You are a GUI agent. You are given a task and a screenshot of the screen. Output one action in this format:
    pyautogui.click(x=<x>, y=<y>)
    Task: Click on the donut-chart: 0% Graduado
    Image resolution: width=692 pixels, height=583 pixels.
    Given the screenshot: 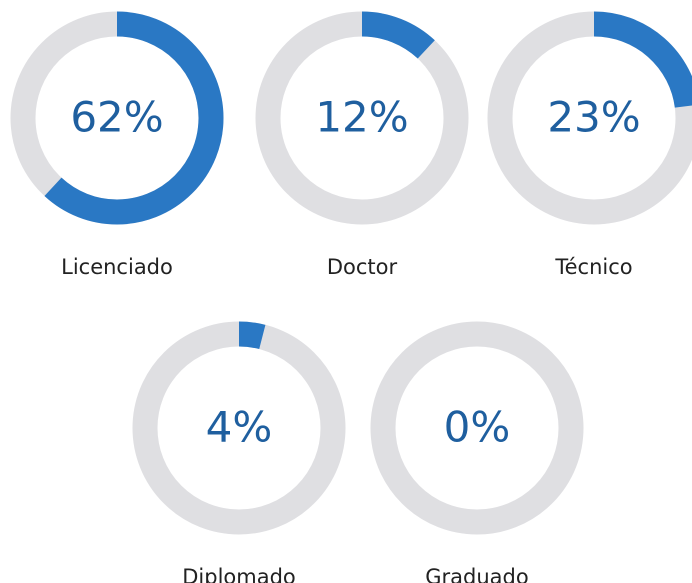 What is the action you would take?
    pyautogui.click(x=477, y=452)
    